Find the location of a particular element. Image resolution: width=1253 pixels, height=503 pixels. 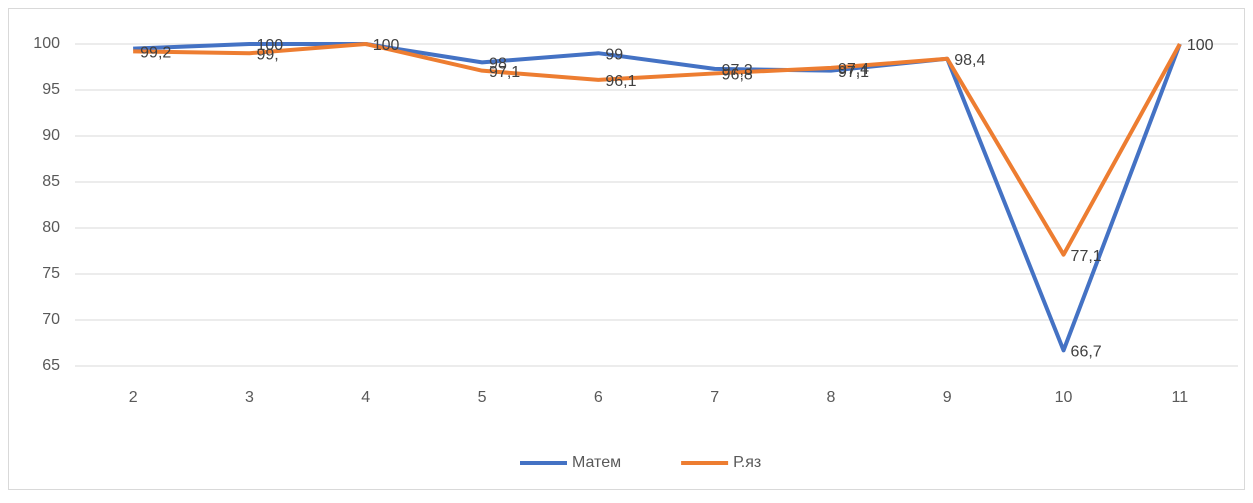

data-label: 97,4 is located at coordinates (853, 69).